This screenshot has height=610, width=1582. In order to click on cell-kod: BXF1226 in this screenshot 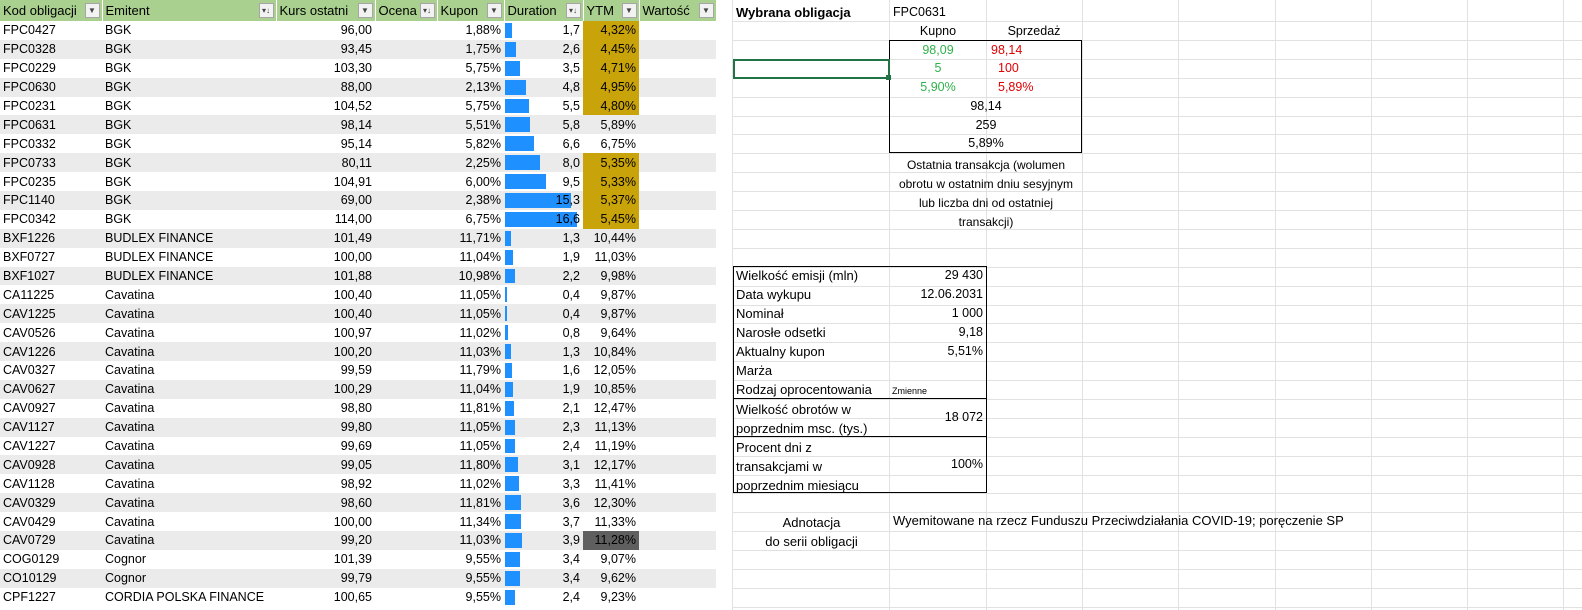, I will do `click(51, 238)`.